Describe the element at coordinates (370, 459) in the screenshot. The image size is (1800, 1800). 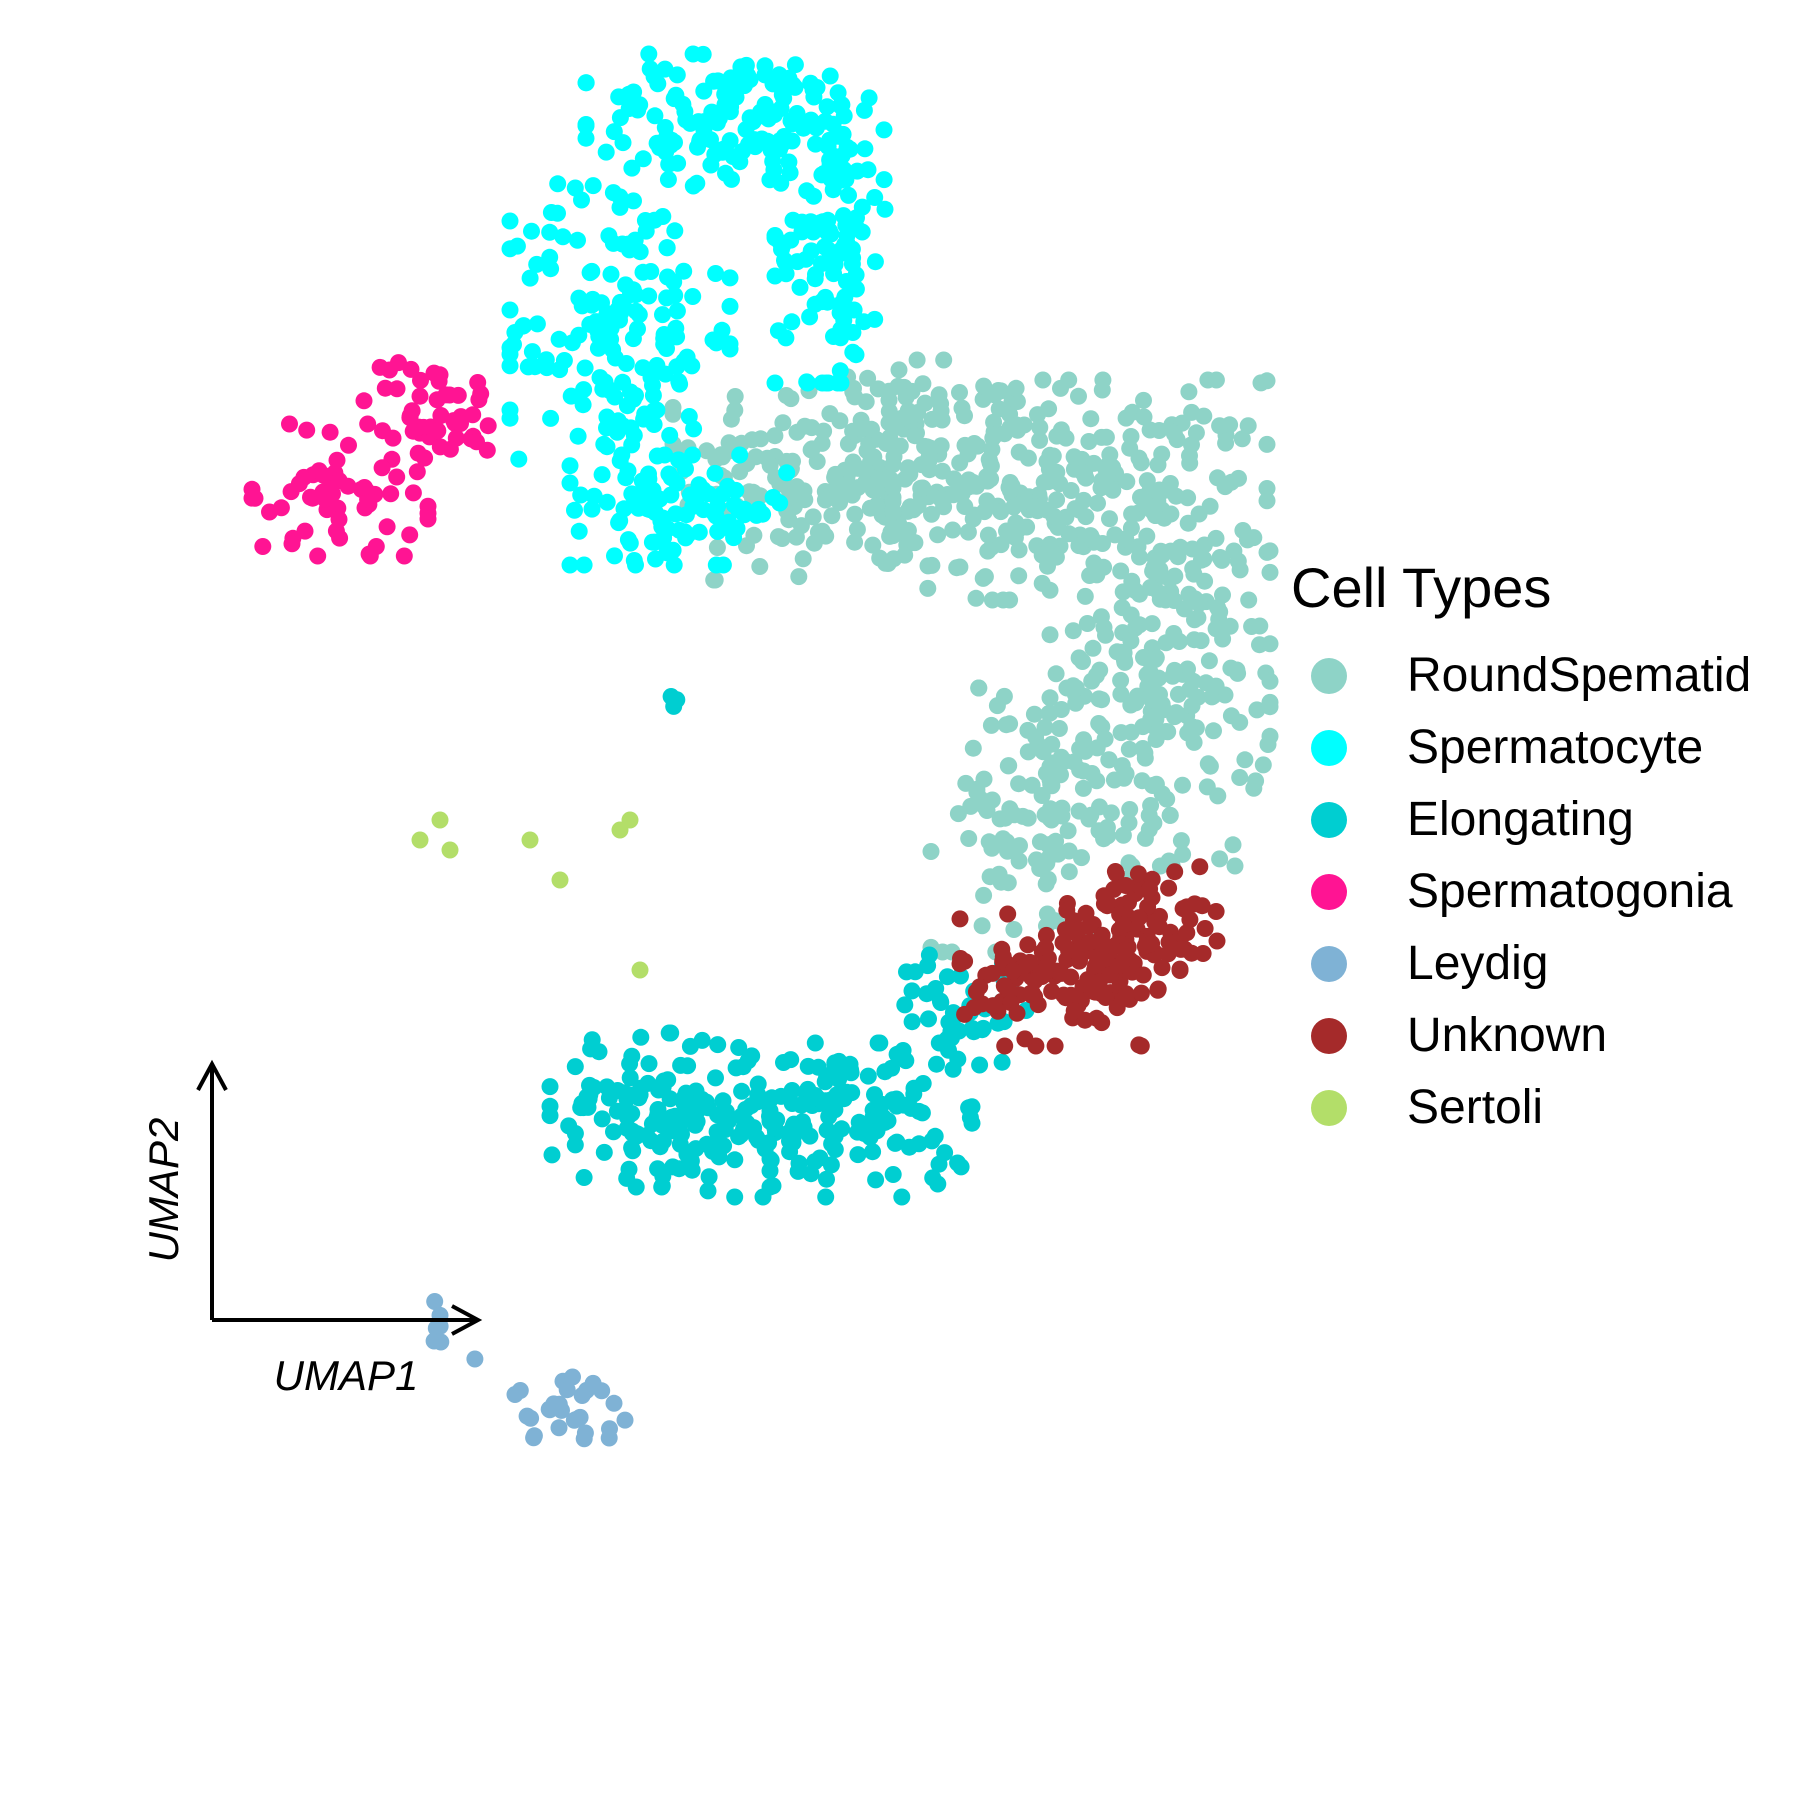
I see `series-spermatogonia` at that location.